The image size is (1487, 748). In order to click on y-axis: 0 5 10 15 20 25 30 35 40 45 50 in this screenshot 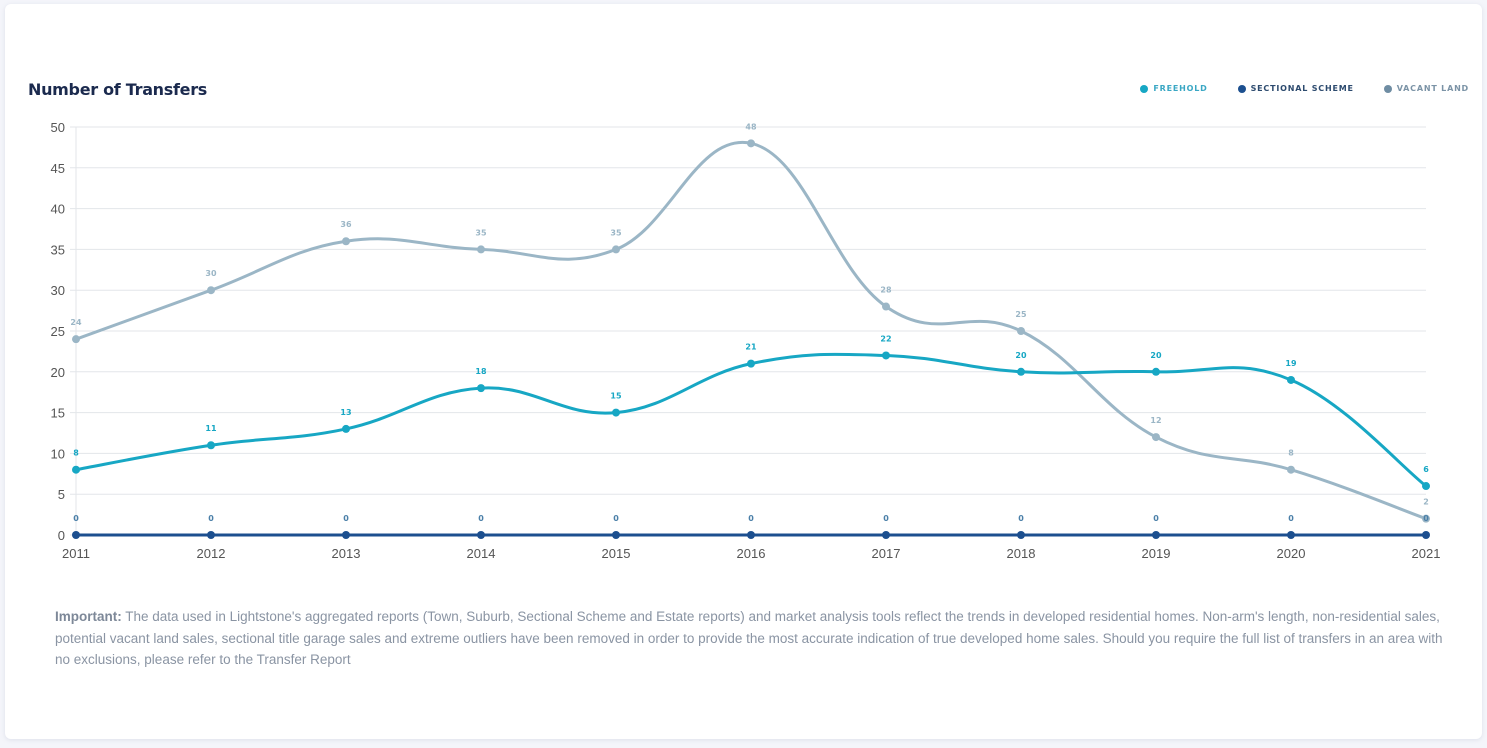, I will do `click(58, 331)`.